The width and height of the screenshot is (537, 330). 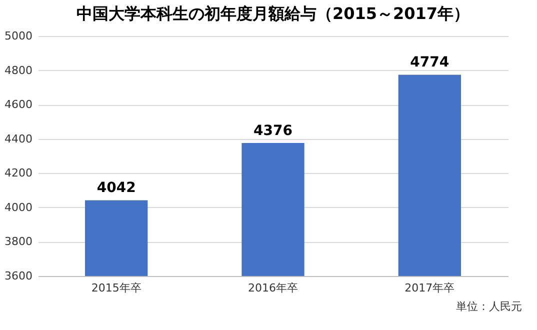 I want to click on data-label: 4042, so click(x=116, y=188).